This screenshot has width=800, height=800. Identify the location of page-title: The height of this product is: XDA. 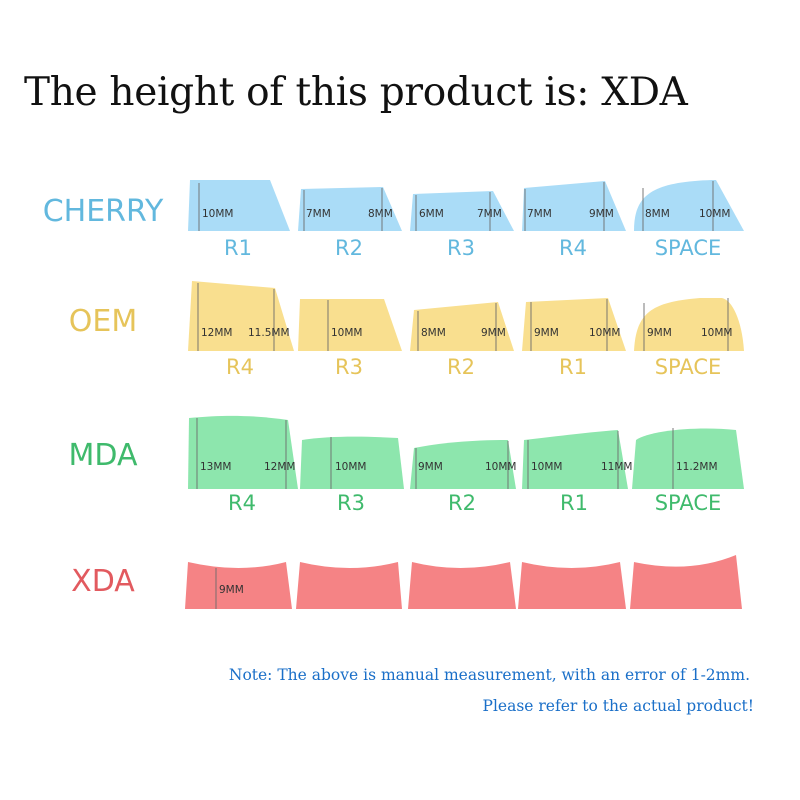
(356, 92).